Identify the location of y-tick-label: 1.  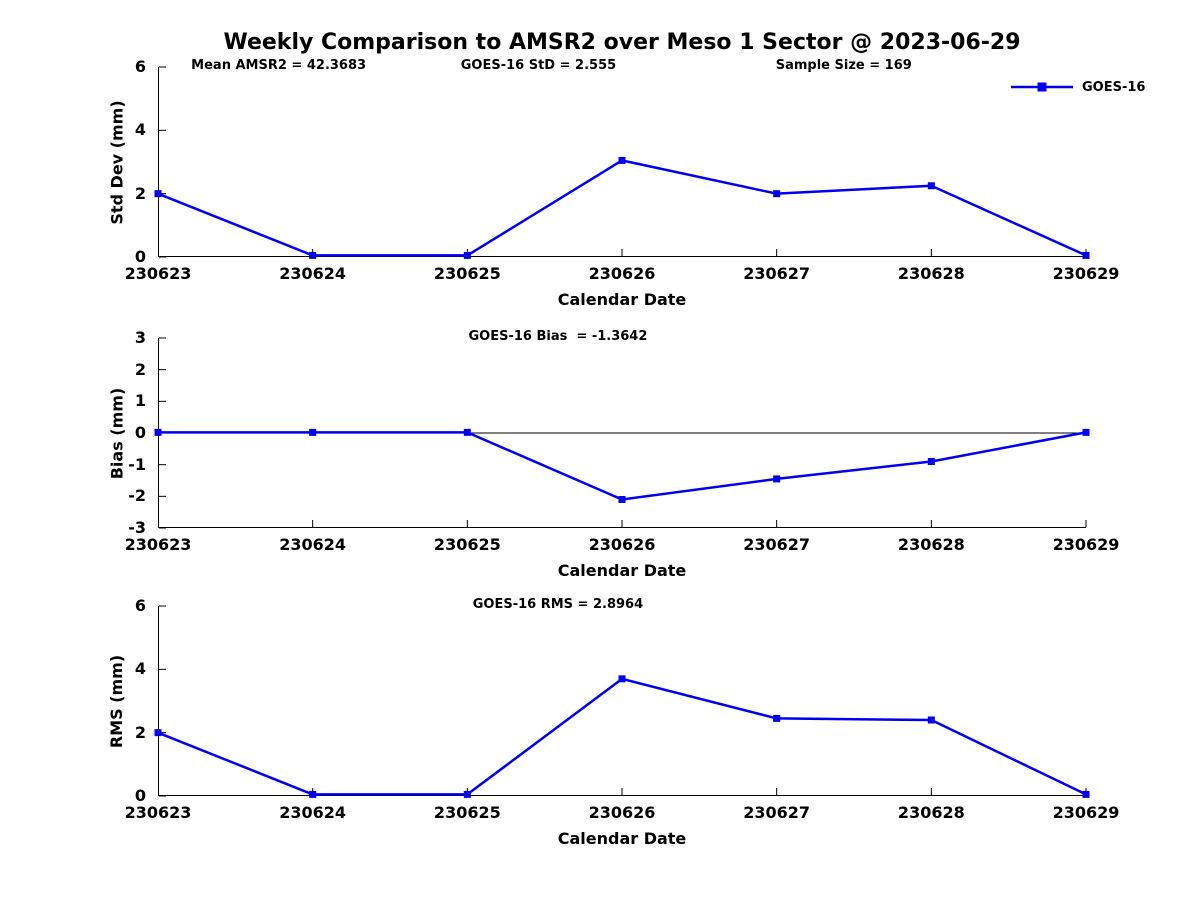
(140, 401).